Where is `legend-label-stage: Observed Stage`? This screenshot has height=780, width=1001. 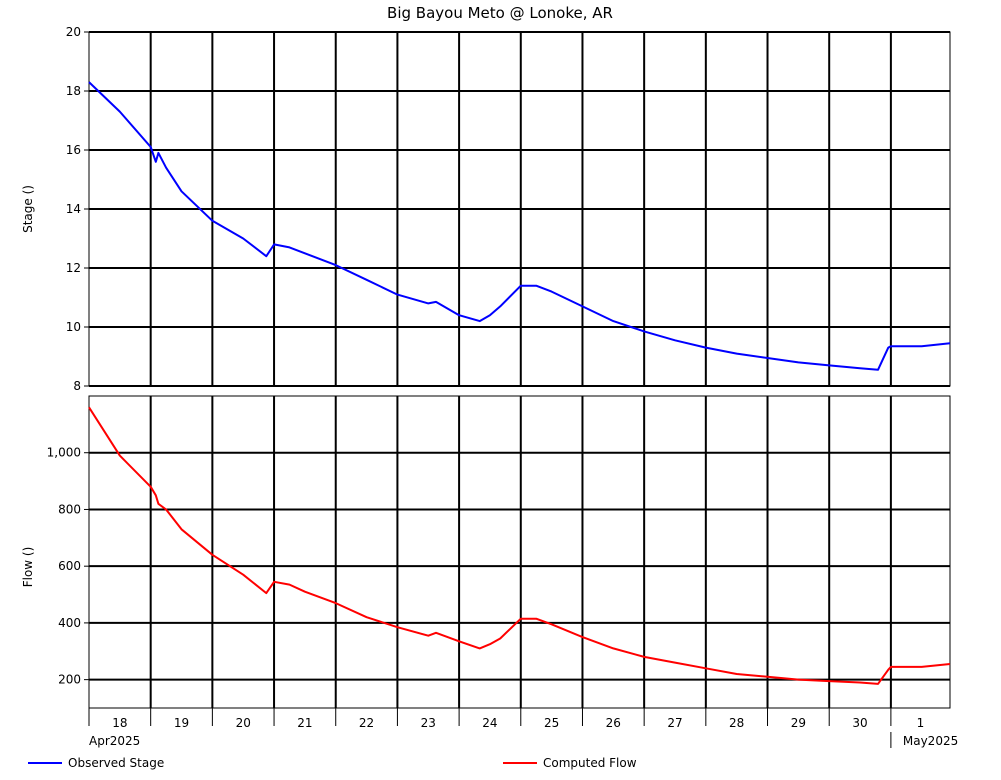
legend-label-stage: Observed Stage is located at coordinates (116, 763).